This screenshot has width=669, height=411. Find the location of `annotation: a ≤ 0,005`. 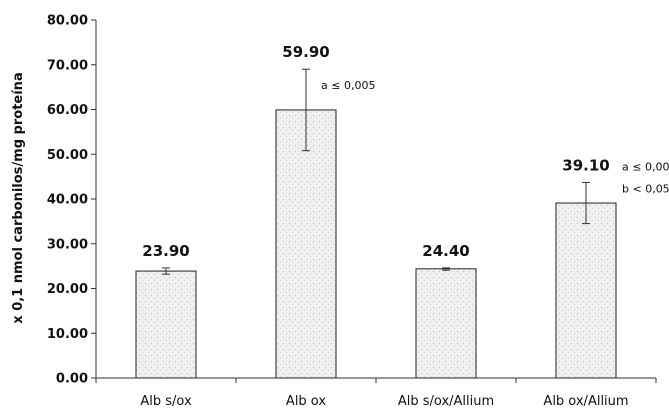

annotation: a ≤ 0,005 is located at coordinates (348, 85).